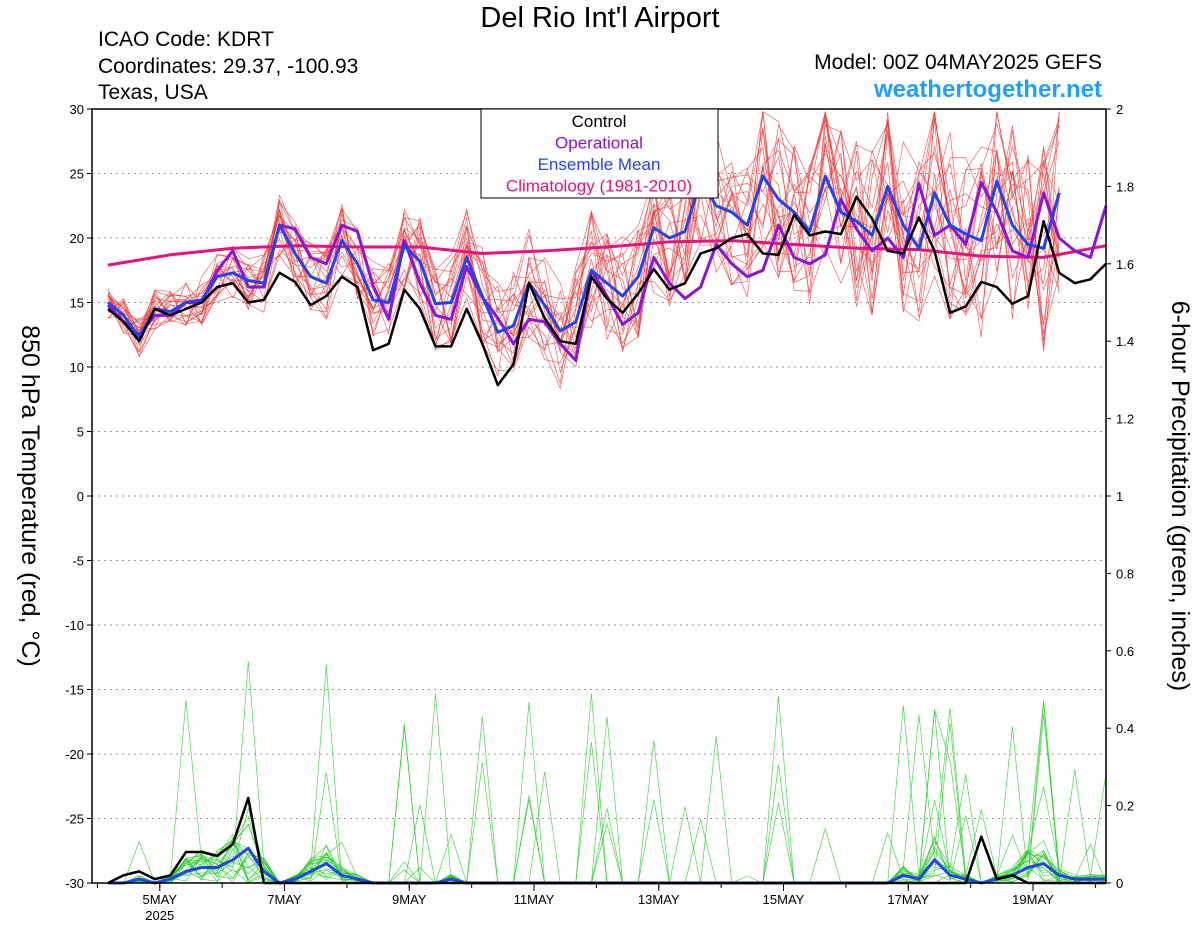 The width and height of the screenshot is (1200, 927). Describe the element at coordinates (607, 841) in the screenshot. I see `precip-member-line` at that location.